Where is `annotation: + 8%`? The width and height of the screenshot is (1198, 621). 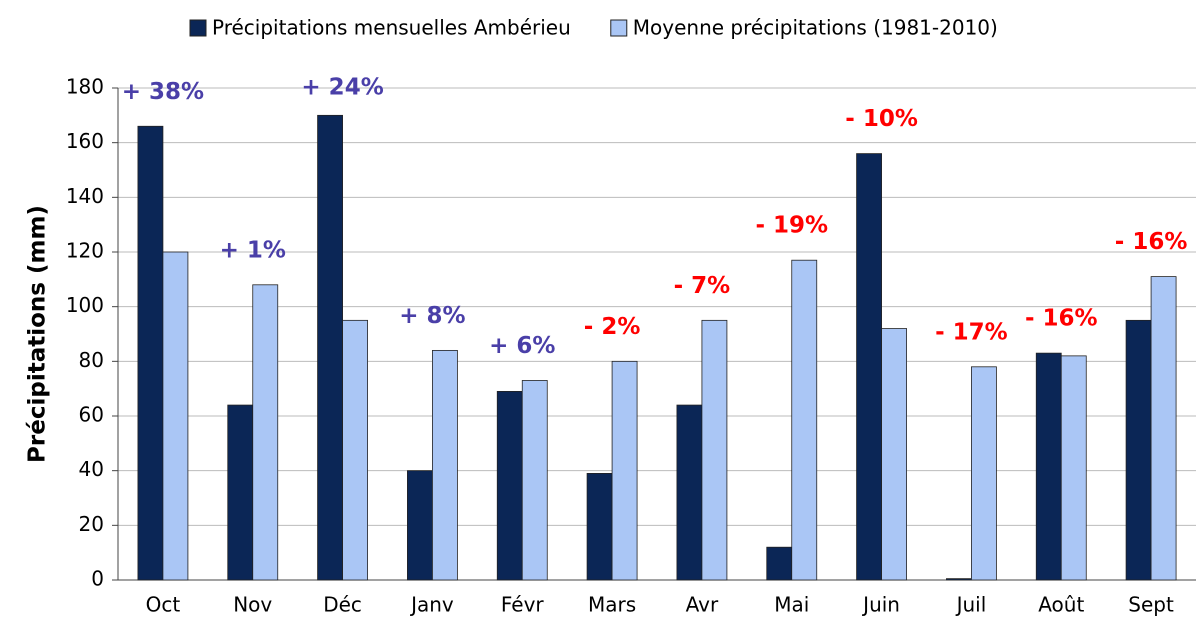 annotation: + 8% is located at coordinates (432, 316).